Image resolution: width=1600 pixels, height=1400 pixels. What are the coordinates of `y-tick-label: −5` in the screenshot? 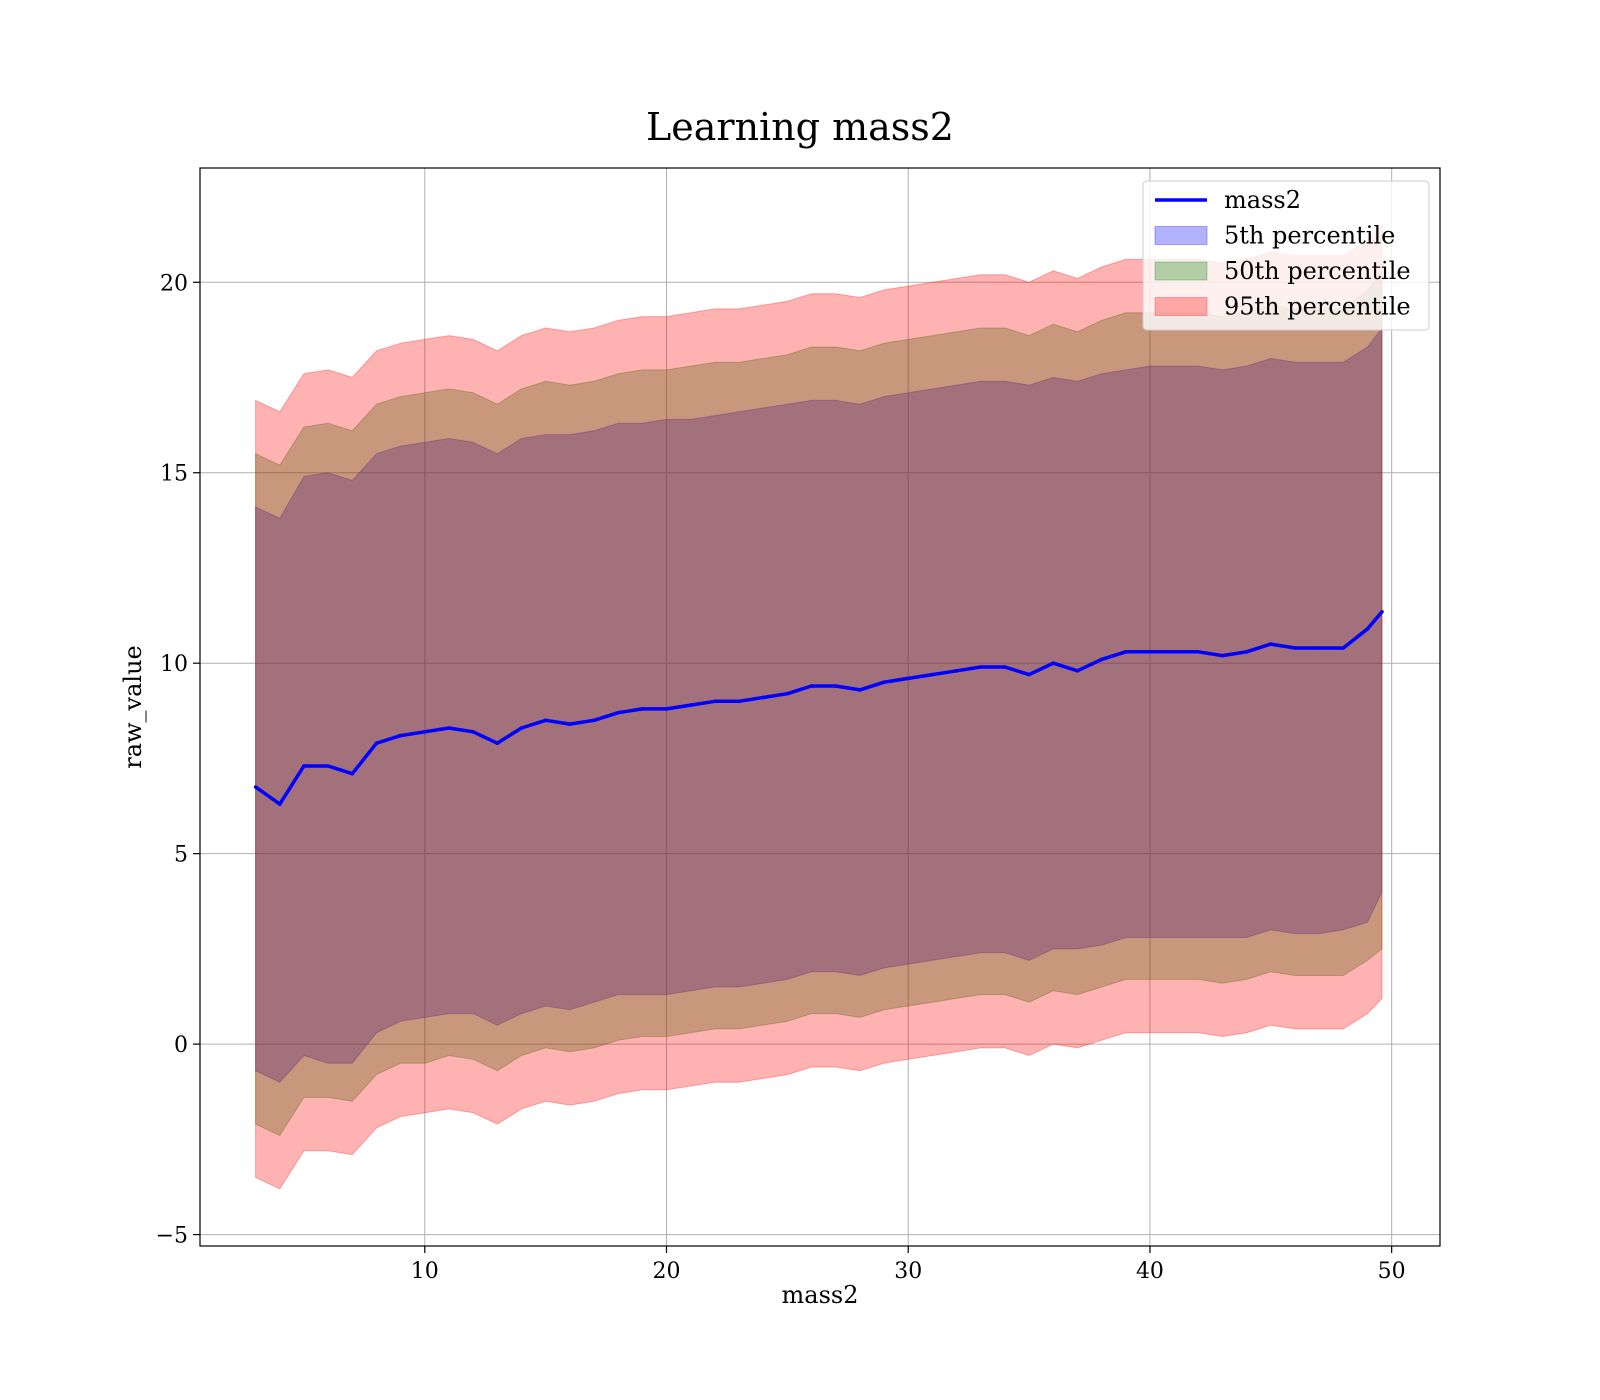 It's located at (172, 1236).